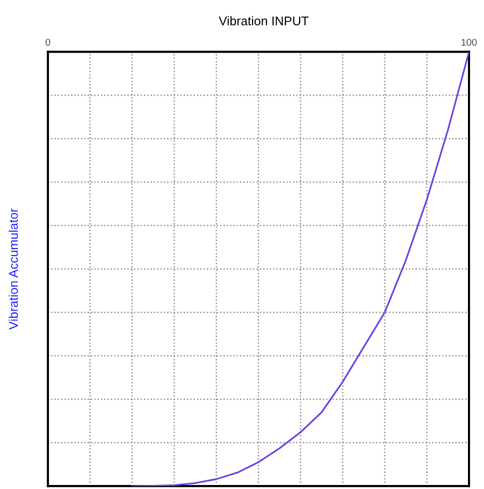 The width and height of the screenshot is (484, 489). I want to click on chart-title: Vibration INPUT, so click(263, 21).